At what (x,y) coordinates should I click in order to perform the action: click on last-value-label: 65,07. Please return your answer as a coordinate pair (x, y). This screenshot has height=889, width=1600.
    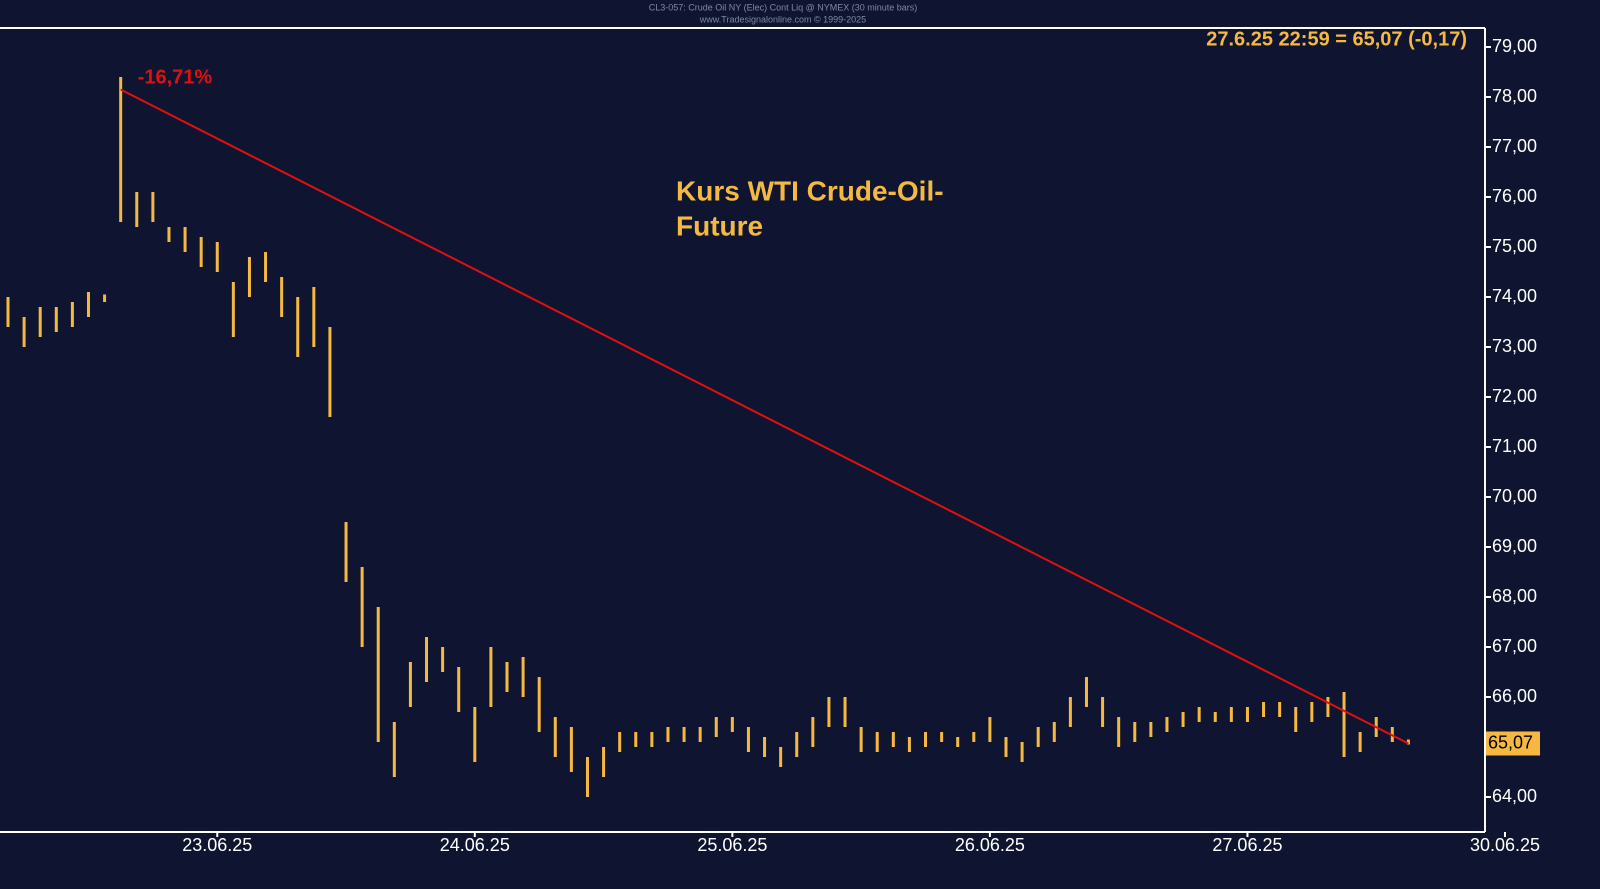
    Looking at the image, I should click on (1510, 742).